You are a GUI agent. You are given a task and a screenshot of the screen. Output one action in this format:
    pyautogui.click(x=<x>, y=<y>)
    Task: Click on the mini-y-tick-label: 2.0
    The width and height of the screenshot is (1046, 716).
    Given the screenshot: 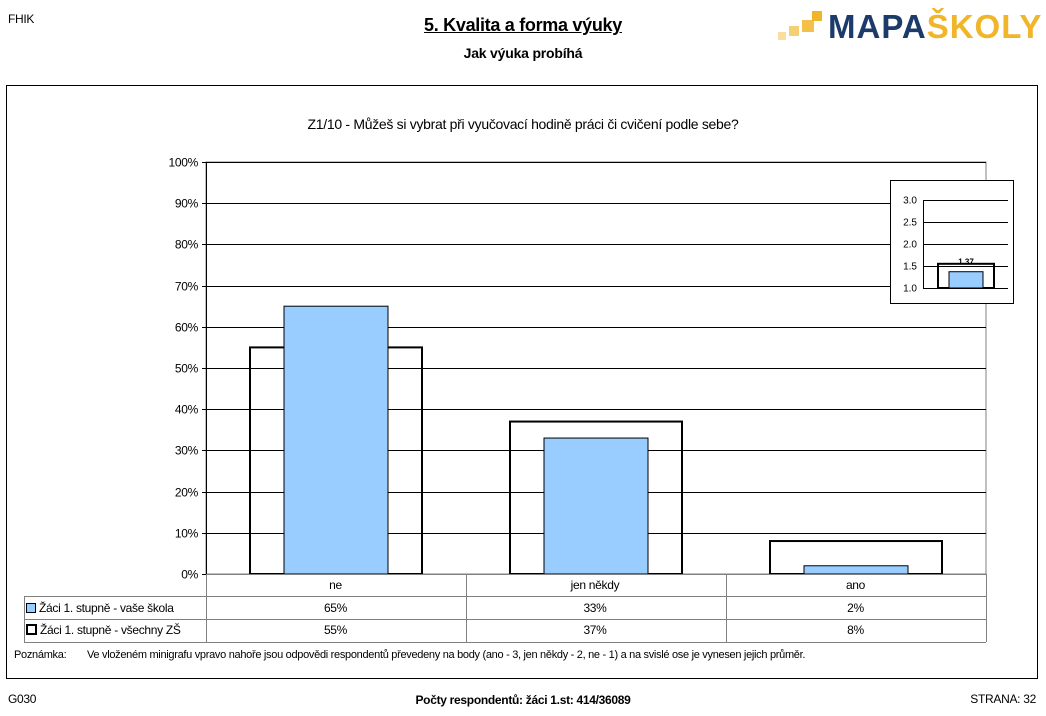 What is the action you would take?
    pyautogui.click(x=910, y=245)
    